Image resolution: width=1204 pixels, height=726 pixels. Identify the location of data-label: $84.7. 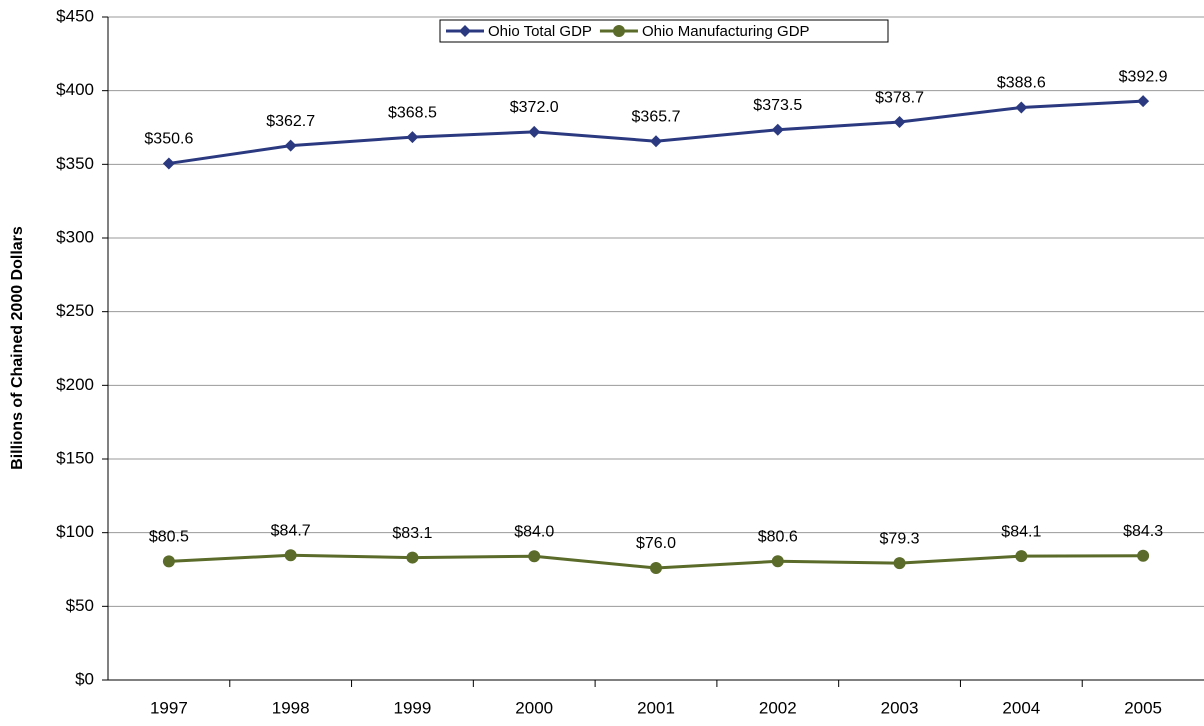
(291, 530).